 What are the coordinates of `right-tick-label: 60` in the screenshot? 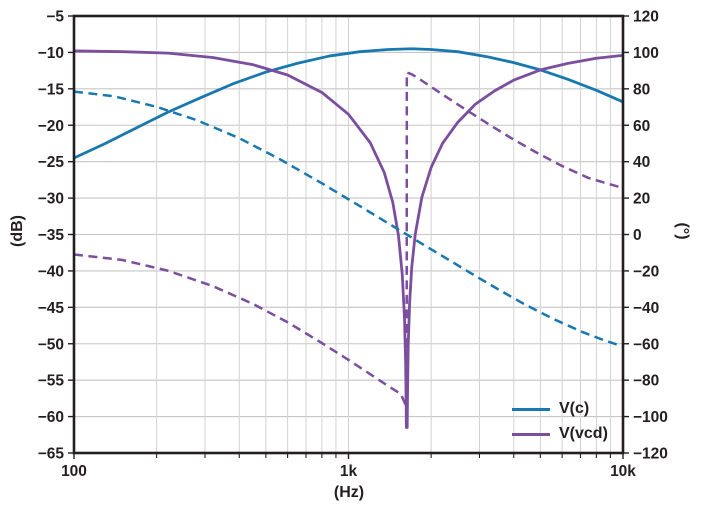 It's located at (641, 126).